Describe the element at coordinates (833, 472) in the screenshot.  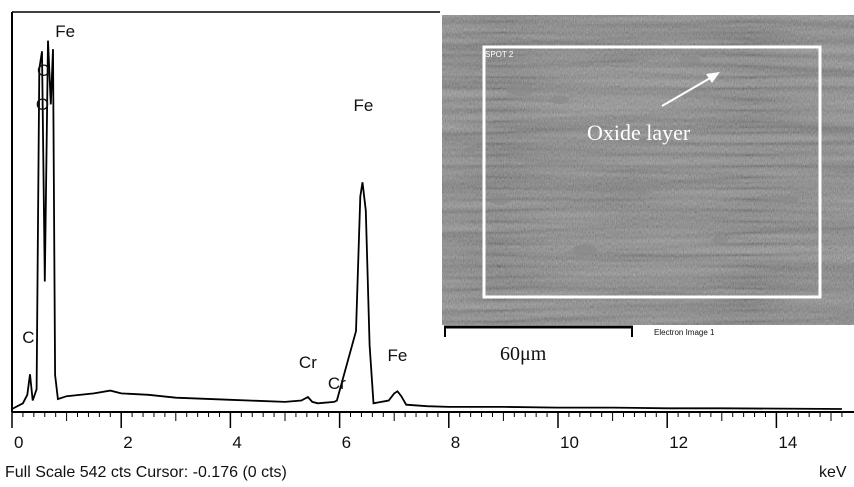
I see `x-axis-unit-label: keV` at that location.